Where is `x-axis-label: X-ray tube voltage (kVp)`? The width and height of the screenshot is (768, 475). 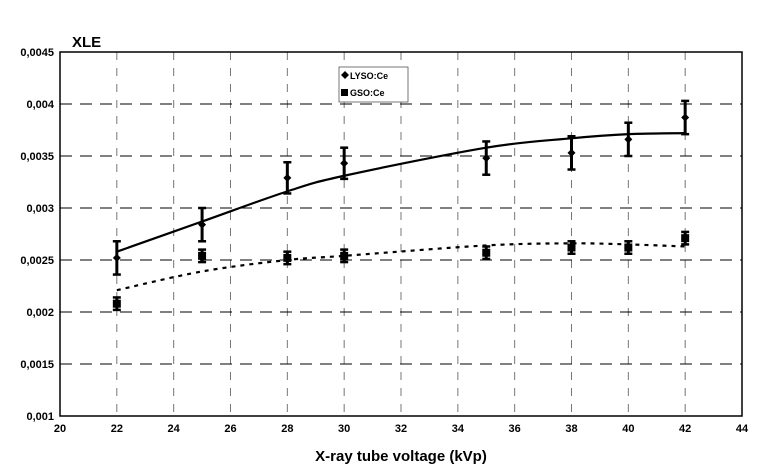 x-axis-label: X-ray tube voltage (kVp) is located at coordinates (401, 456).